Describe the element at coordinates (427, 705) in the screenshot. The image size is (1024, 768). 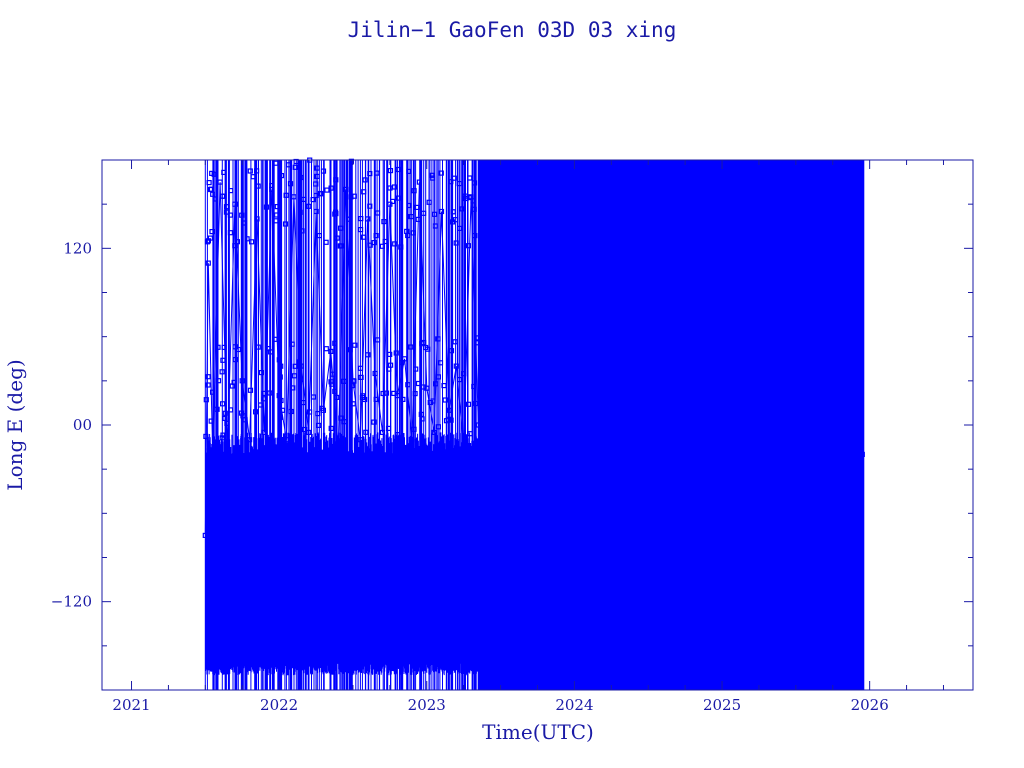
I see `x-tick-label: 2023` at that location.